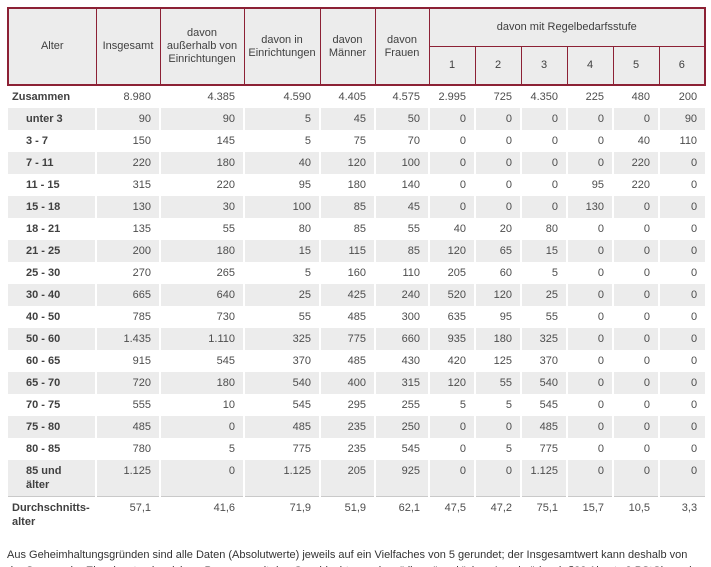 The image size is (711, 567). What do you see at coordinates (127, 361) in the screenshot?
I see `cell-insgesamt: 915` at bounding box center [127, 361].